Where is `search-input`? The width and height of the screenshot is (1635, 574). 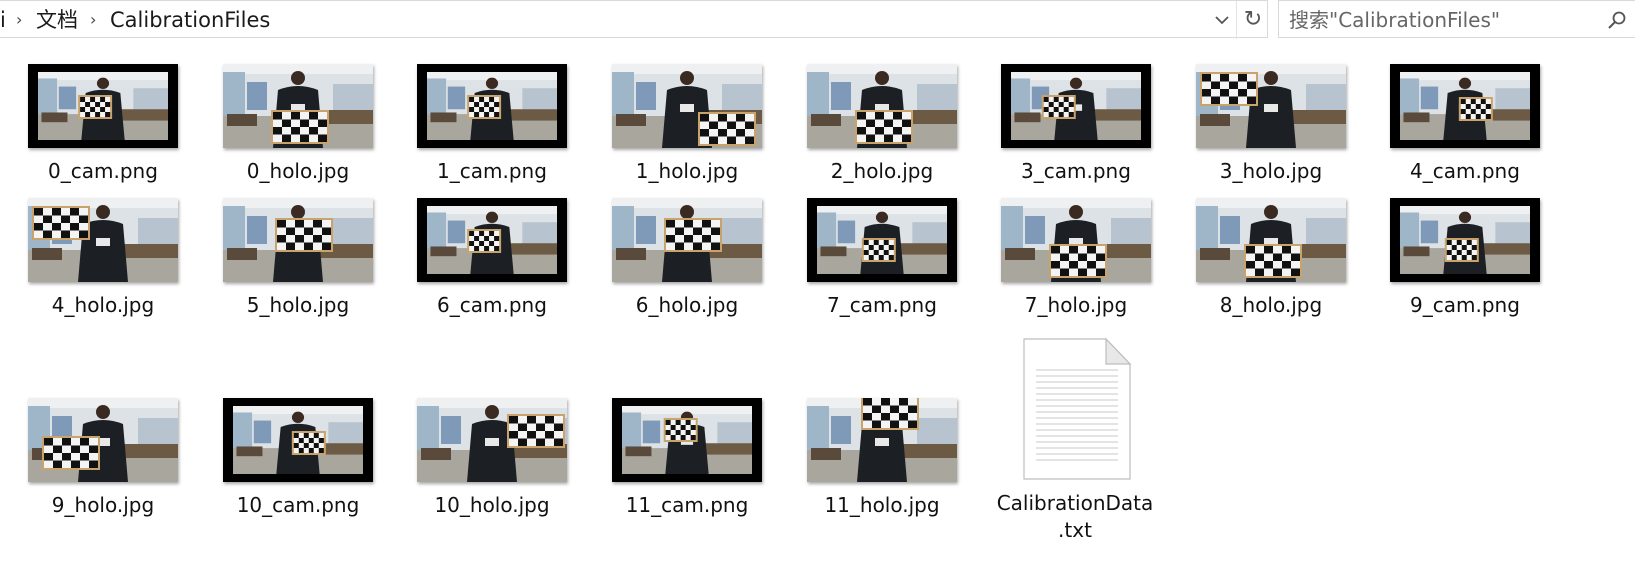 search-input is located at coordinates (1439, 20).